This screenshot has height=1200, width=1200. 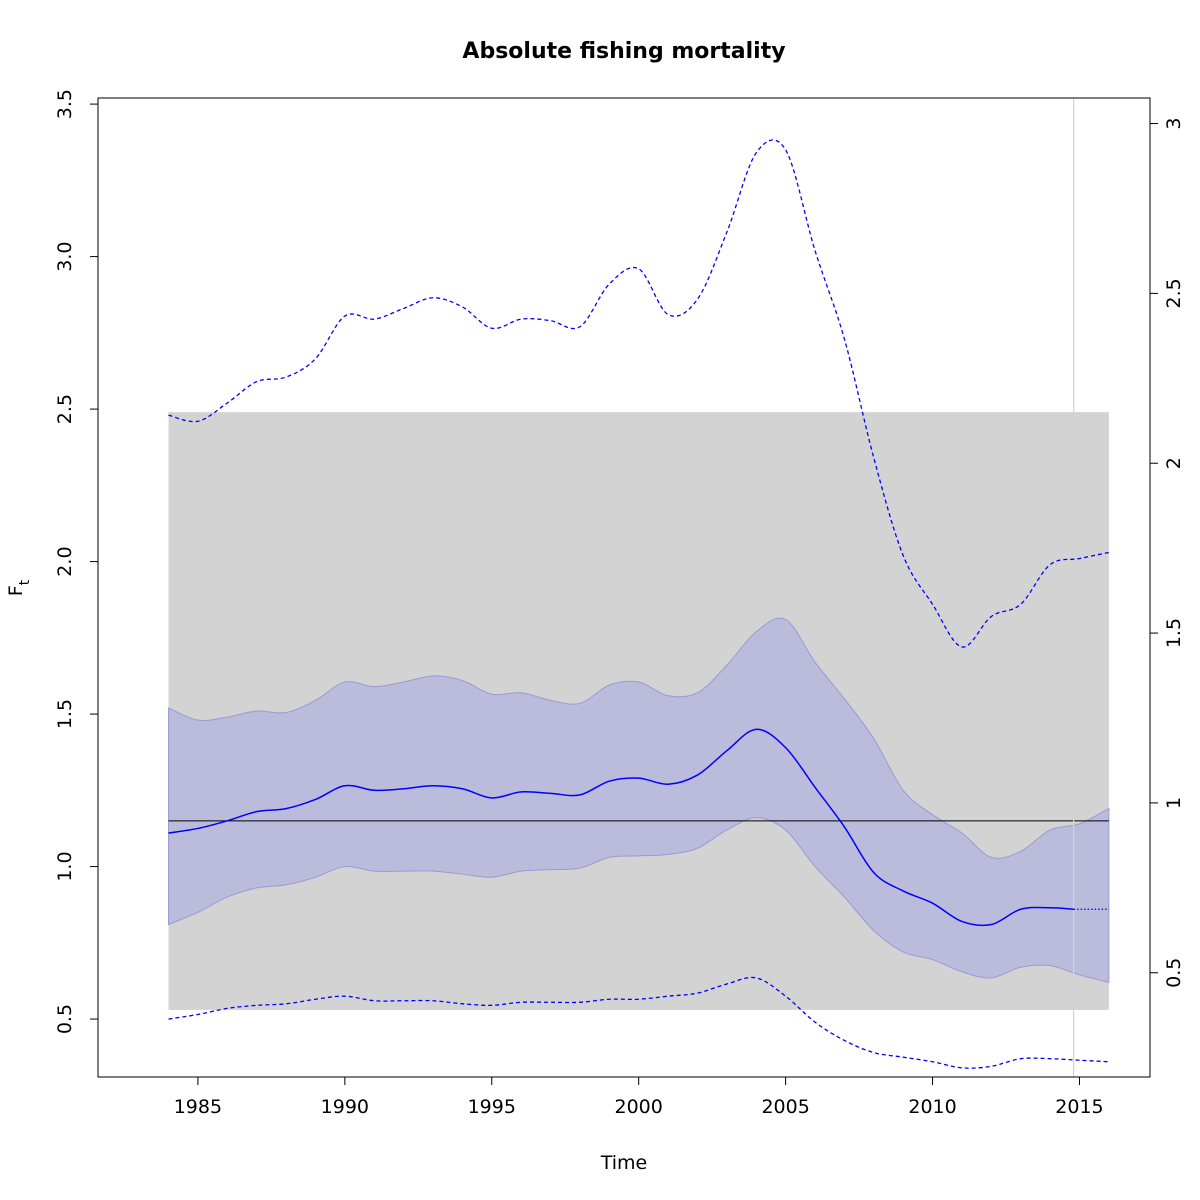 What do you see at coordinates (621, 827) in the screenshot?
I see `series-line-estimate` at bounding box center [621, 827].